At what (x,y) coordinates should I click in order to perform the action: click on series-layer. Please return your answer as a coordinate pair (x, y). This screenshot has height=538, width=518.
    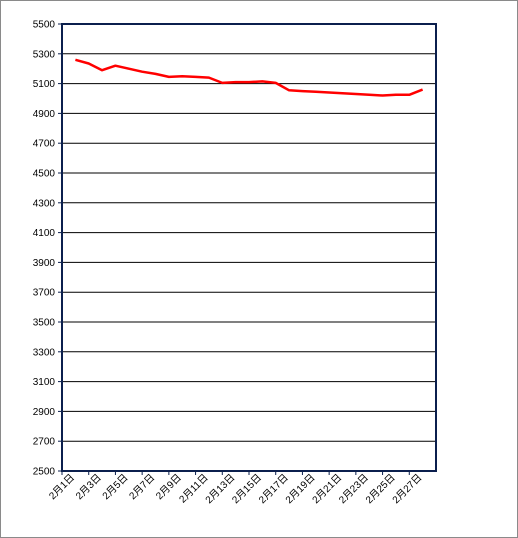
    Looking at the image, I should click on (249, 77).